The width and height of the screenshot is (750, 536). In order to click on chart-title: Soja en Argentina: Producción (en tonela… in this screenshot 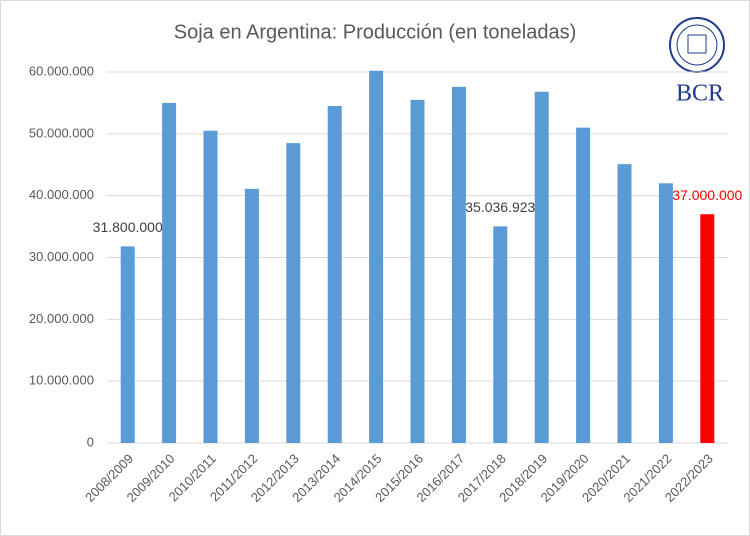, I will do `click(375, 32)`.